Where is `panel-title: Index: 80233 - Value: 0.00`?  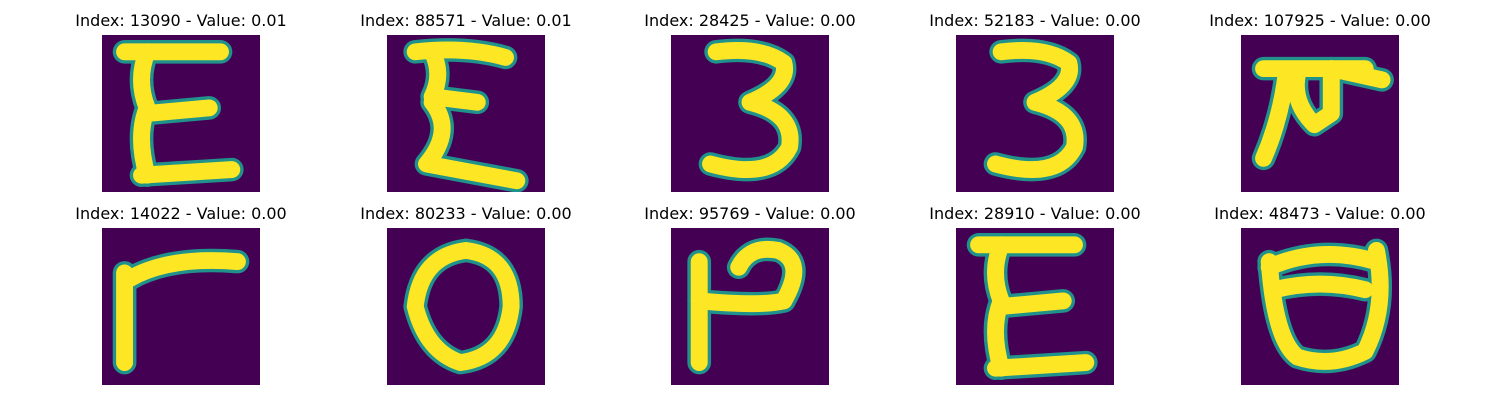 panel-title: Index: 80233 - Value: 0.00 is located at coordinates (466, 213).